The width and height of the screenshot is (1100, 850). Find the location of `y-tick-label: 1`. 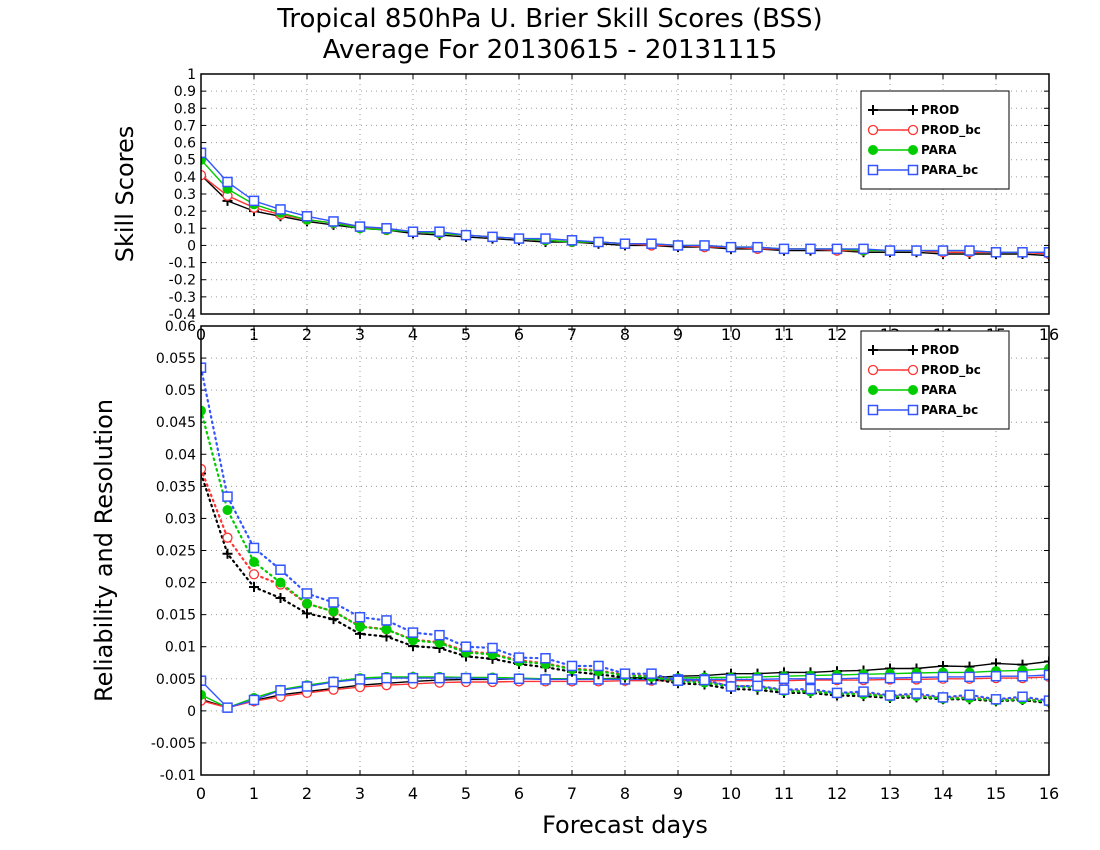

y-tick-label: 1 is located at coordinates (191, 75).